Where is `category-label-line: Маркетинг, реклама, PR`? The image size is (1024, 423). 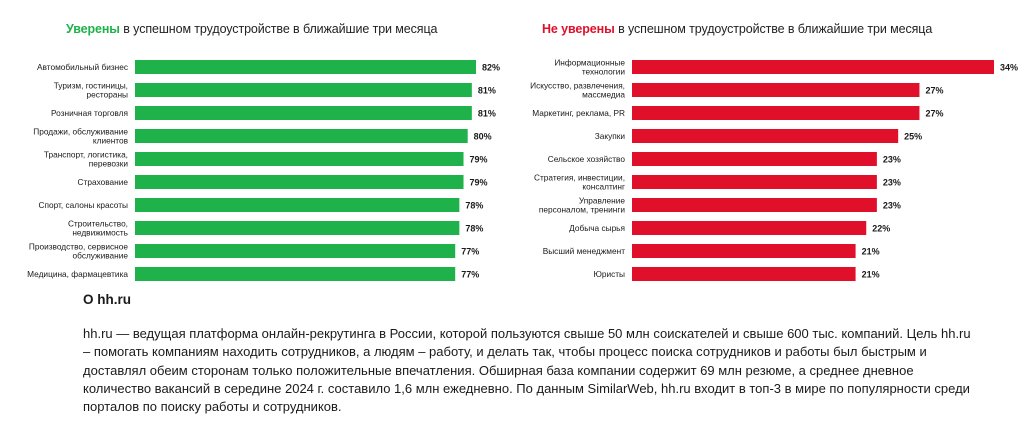 category-label-line: Маркетинг, реклама, PR is located at coordinates (578, 113).